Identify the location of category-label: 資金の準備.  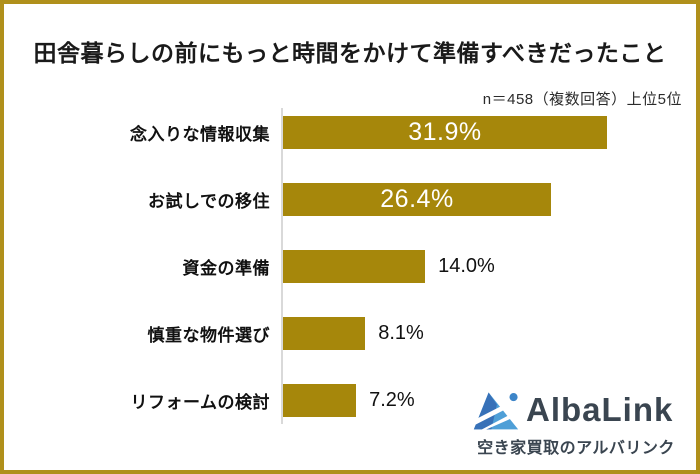
(226, 268).